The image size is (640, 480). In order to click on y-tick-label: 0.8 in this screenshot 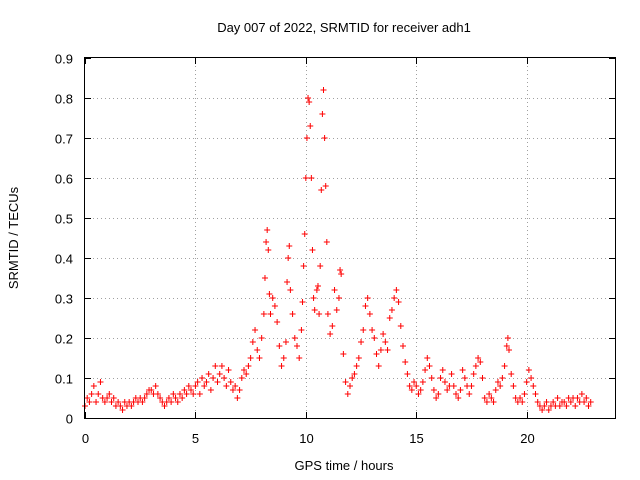, I will do `click(64, 99)`.